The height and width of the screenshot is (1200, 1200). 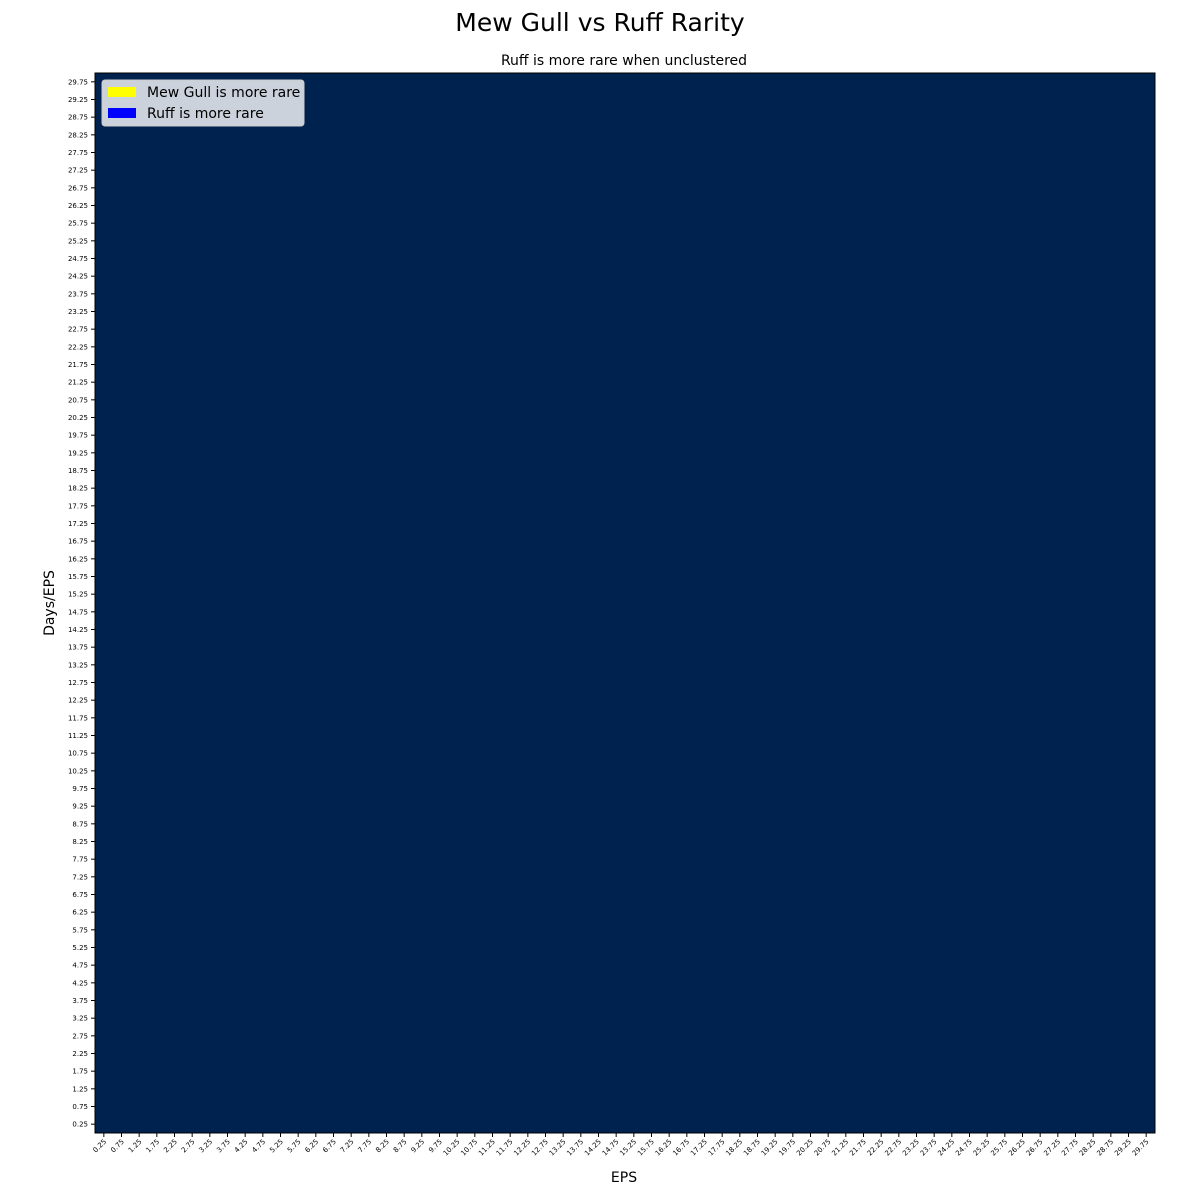 I want to click on y-tick-label: 3.25, so click(x=80, y=1019).